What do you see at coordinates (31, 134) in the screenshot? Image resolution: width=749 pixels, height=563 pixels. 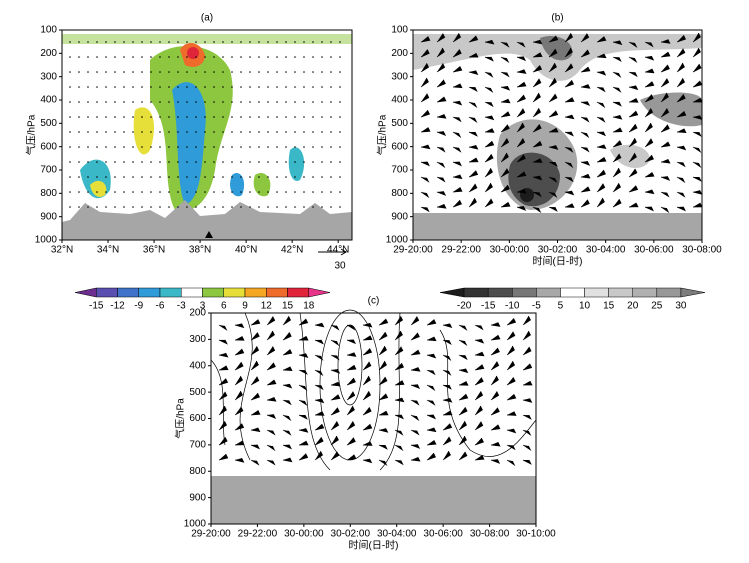 I see `y-axis-label: 气压/hPa` at bounding box center [31, 134].